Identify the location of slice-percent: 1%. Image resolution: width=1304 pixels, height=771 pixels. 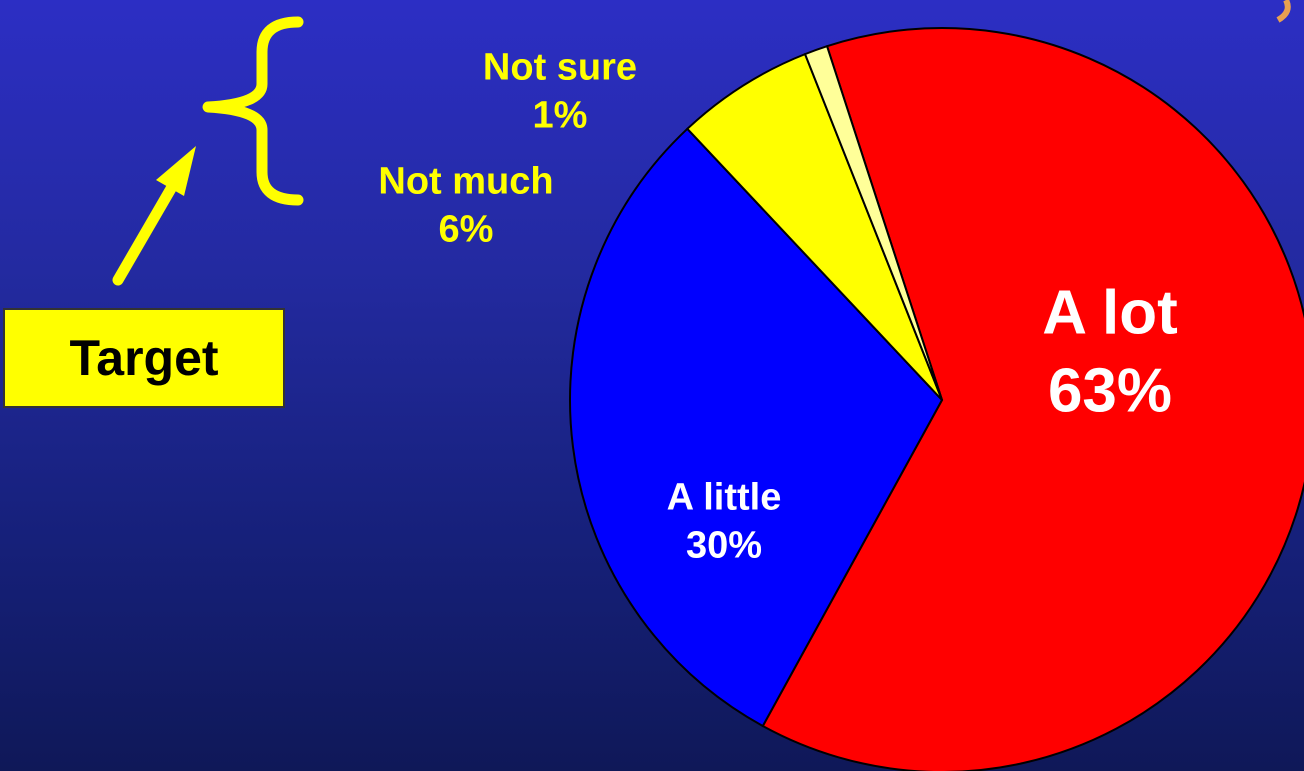
(560, 115).